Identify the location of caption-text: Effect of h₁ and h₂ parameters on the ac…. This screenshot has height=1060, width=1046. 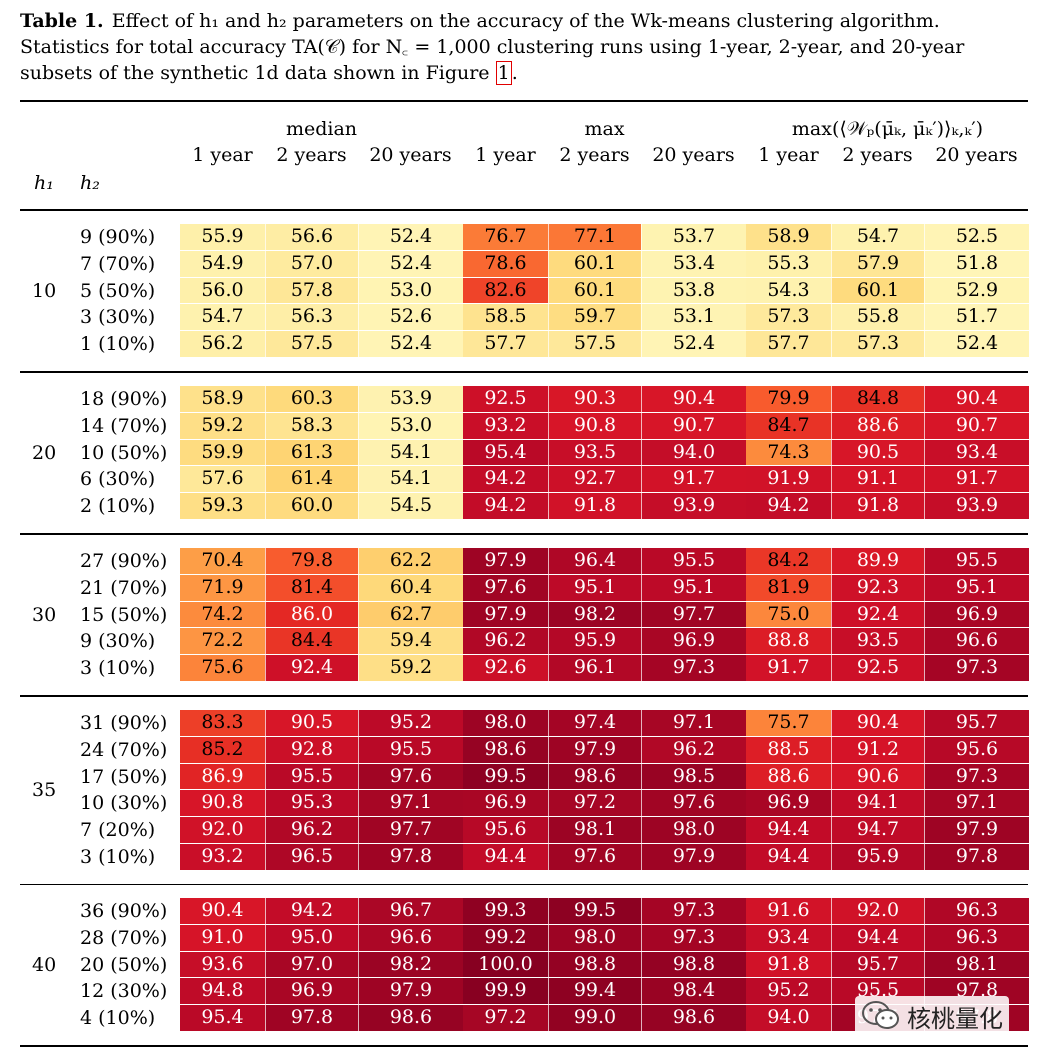
(492, 47).